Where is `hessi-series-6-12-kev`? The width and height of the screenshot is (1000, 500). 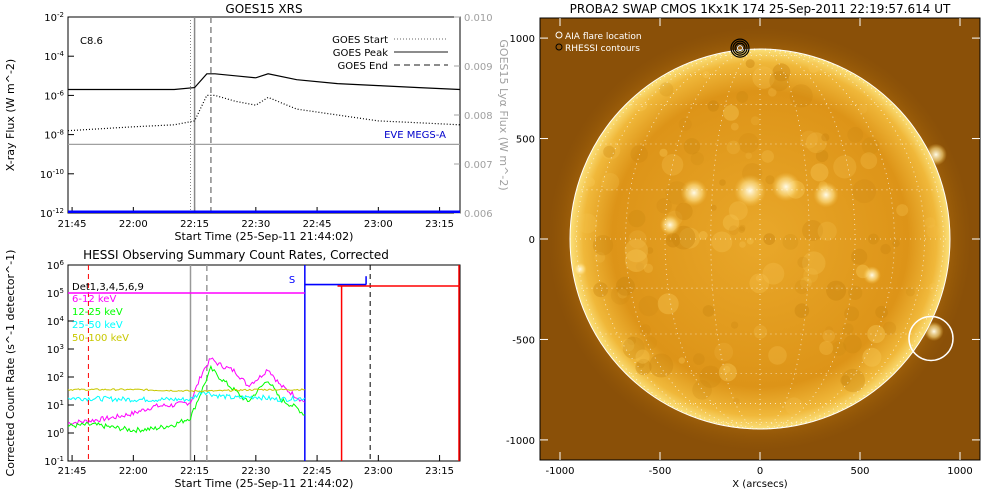 hessi-series-6-12-kev is located at coordinates (187, 391).